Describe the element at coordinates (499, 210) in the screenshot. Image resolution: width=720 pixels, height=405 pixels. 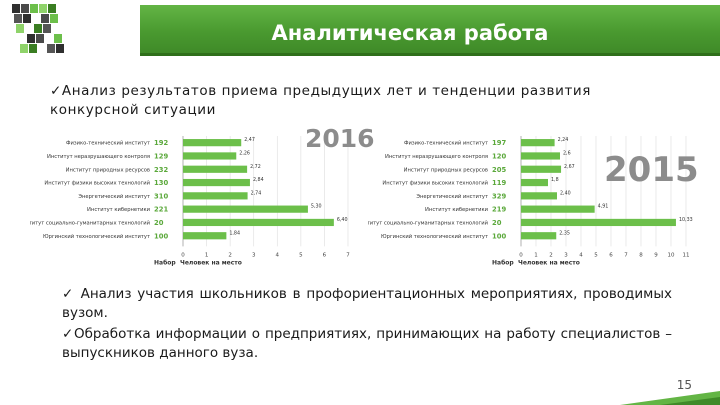
I see `nabor-value: 219` at that location.